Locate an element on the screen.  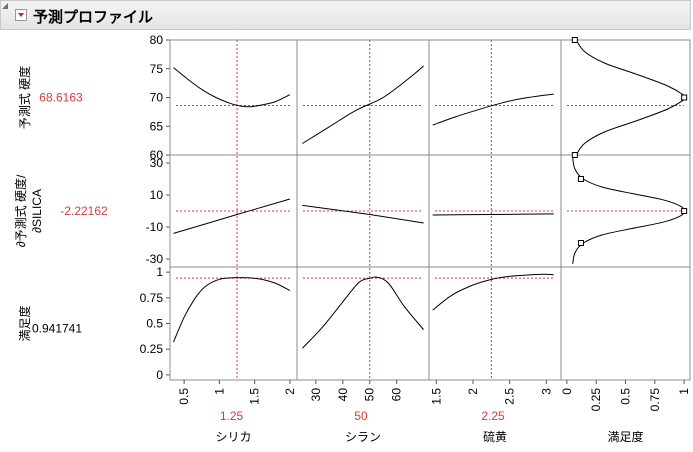
row-label-line: 予測式 硬度 is located at coordinates (24, 97).